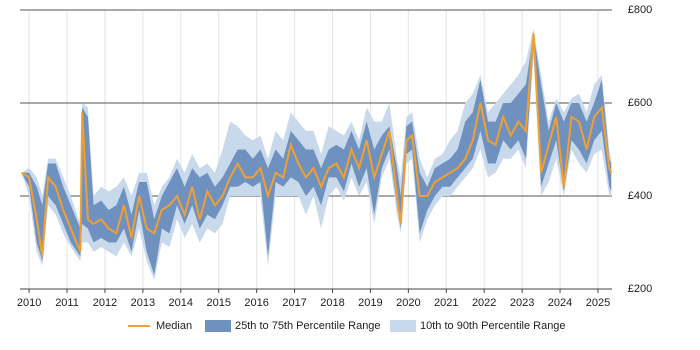  Describe the element at coordinates (143, 303) in the screenshot. I see `x-tick-label: 2013` at that location.